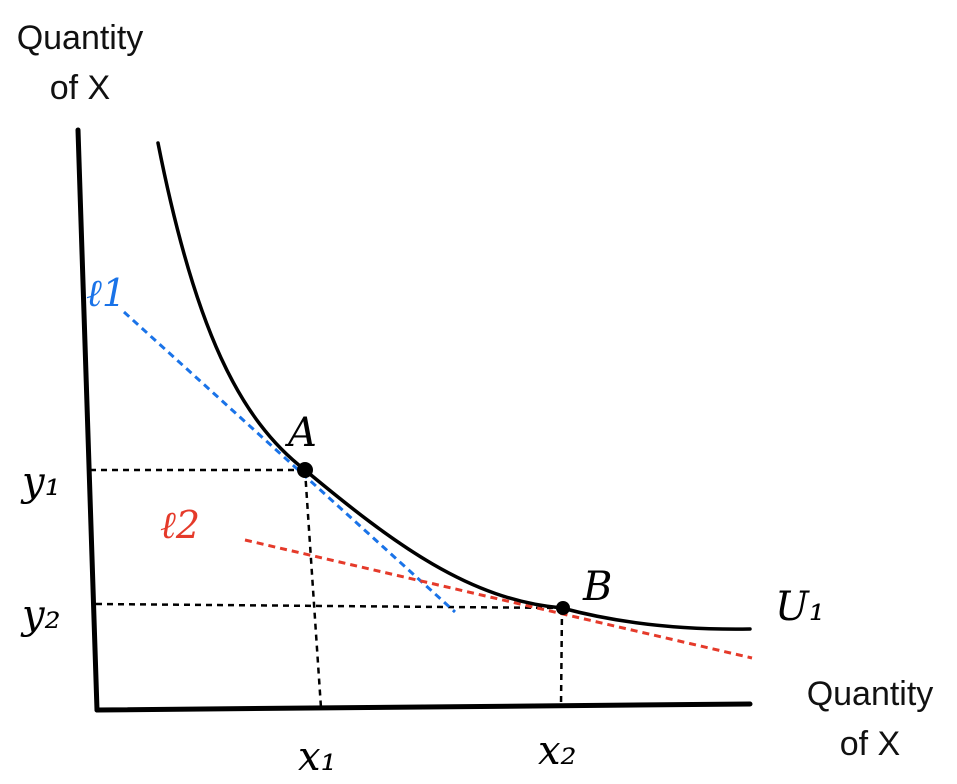 The width and height of the screenshot is (957, 784). Describe the element at coordinates (289, 462) in the screenshot. I see `tangent-l1-line` at that location.